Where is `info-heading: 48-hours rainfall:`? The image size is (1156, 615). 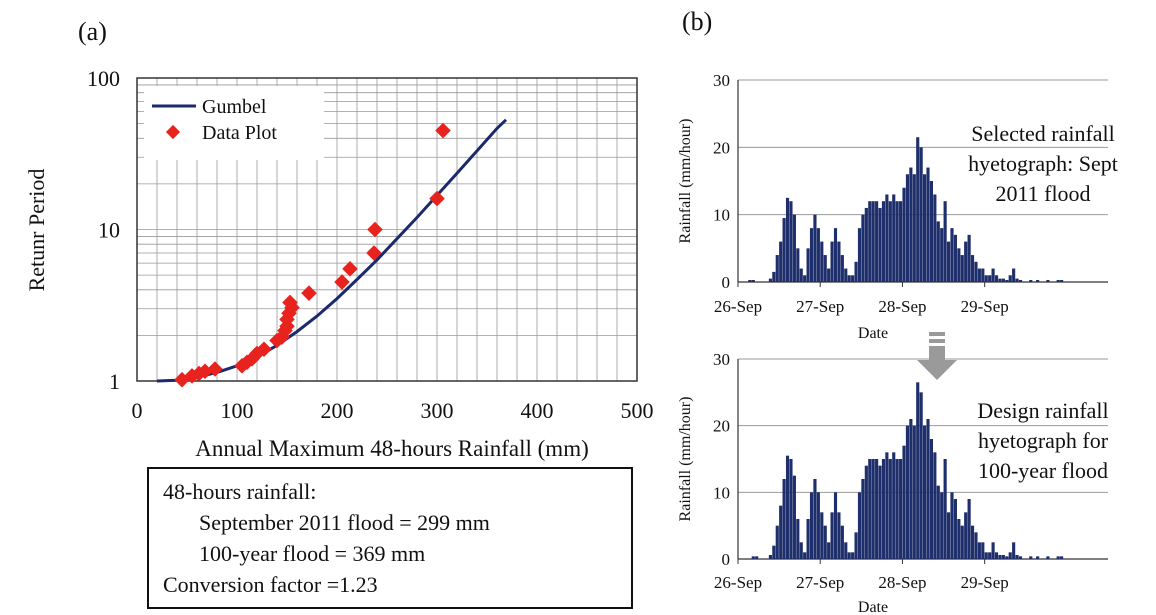 info-heading: 48-hours rainfall: is located at coordinates (239, 492).